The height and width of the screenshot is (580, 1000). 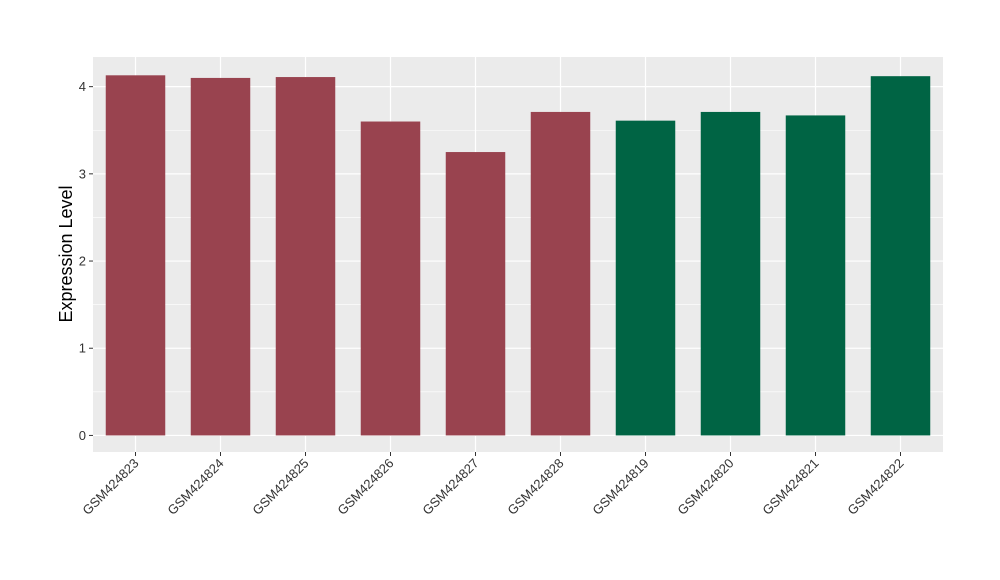 I want to click on x-tick-label: GSM424823, so click(x=110, y=487).